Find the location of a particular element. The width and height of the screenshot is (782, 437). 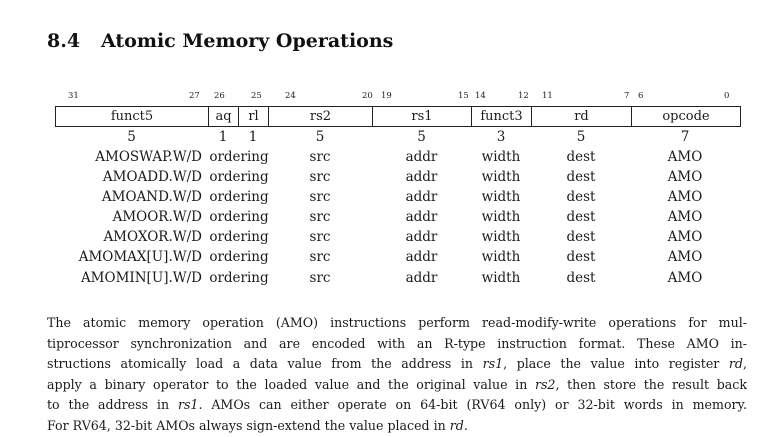

width-rd: 5 is located at coordinates (581, 137).